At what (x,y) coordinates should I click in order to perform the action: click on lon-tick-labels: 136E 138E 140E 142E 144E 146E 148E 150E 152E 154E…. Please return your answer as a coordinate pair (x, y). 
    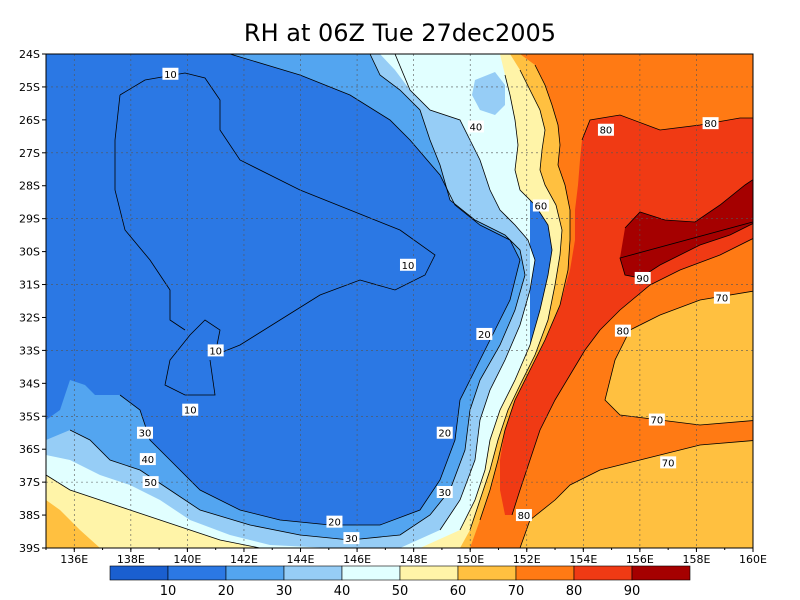
    Looking at the image, I should click on (413, 559).